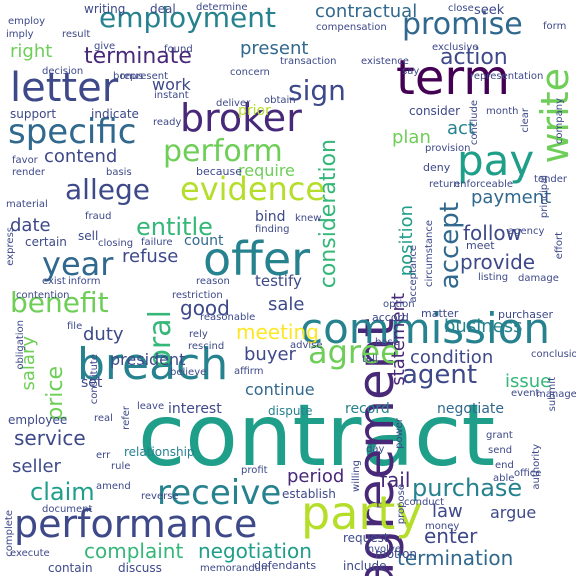  What do you see at coordinates (254, 111) in the screenshot?
I see `word-prior: prior` at bounding box center [254, 111].